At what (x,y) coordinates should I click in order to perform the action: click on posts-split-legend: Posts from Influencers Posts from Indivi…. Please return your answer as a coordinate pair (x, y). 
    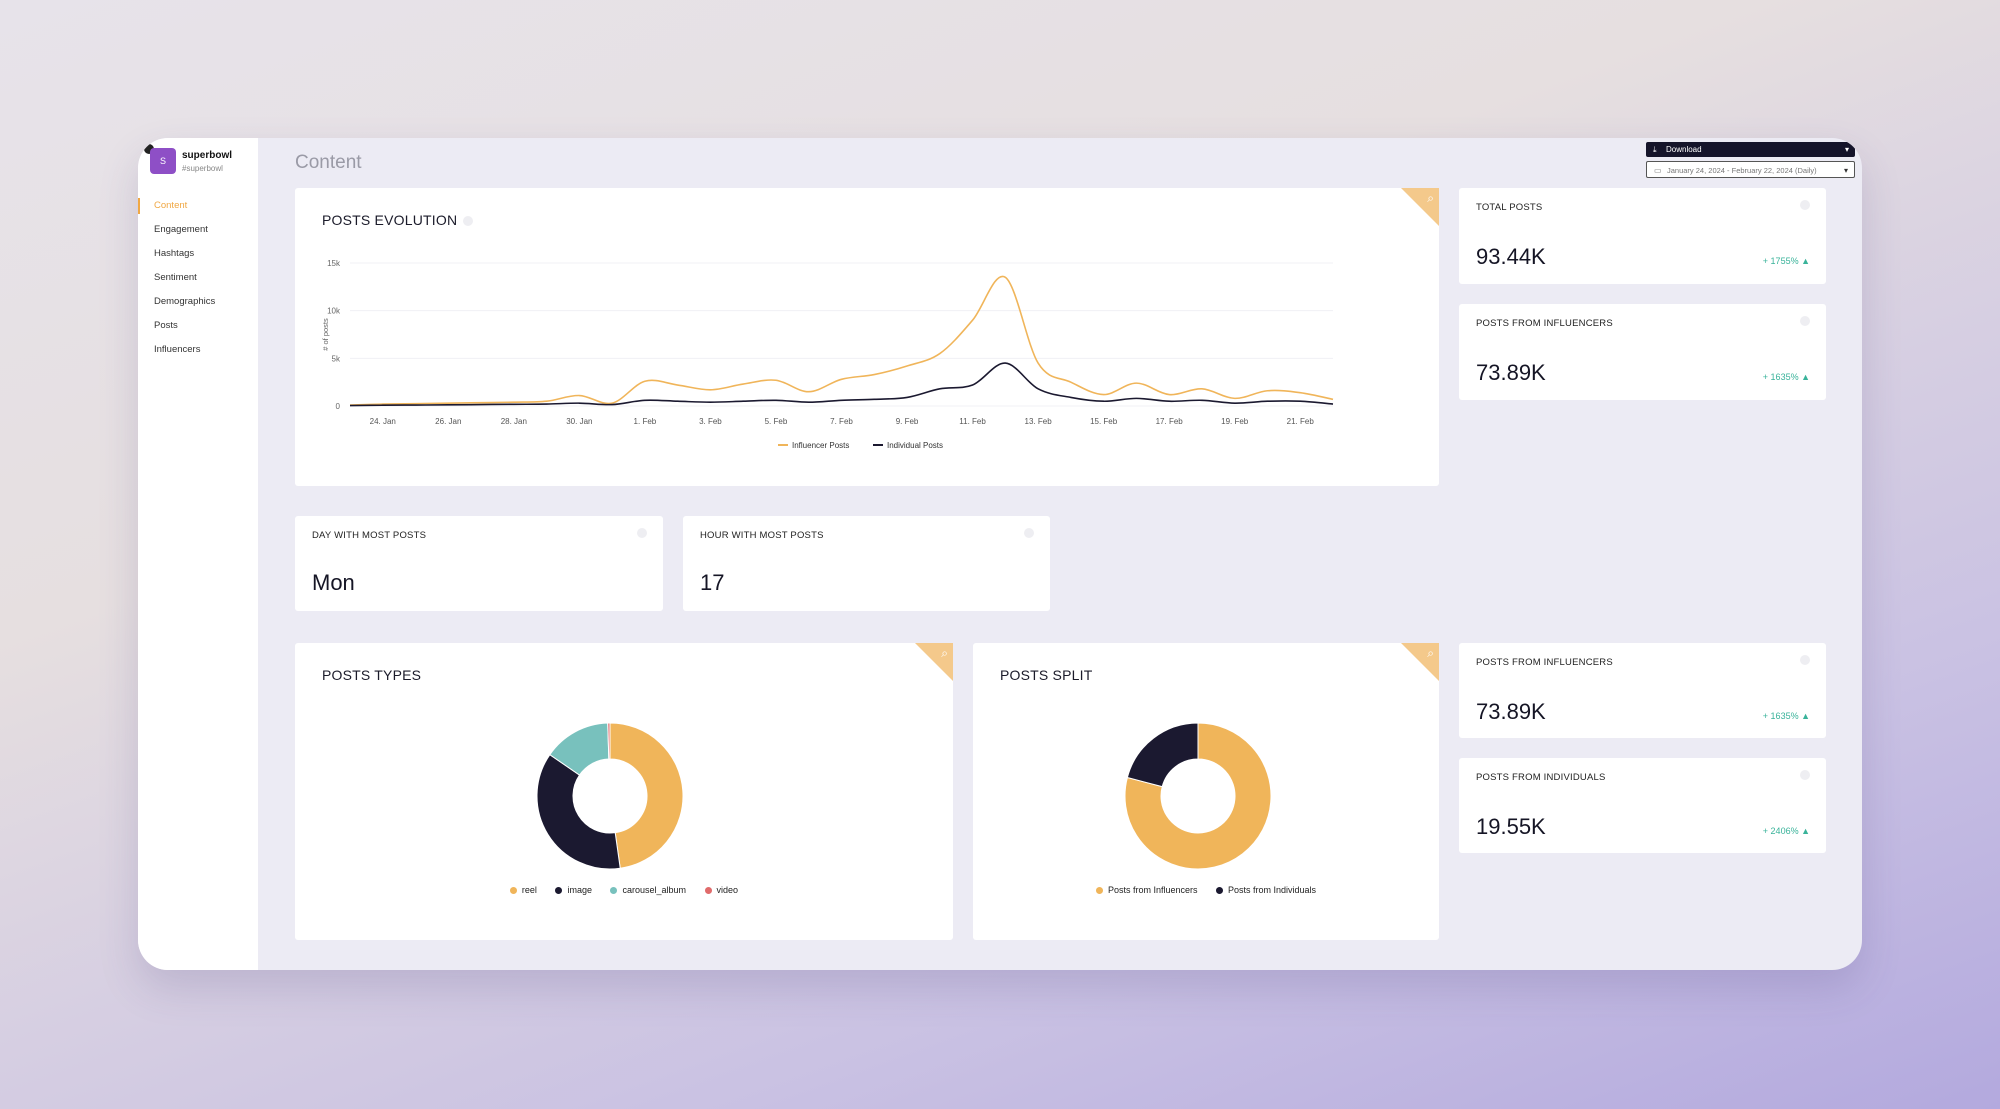
    Looking at the image, I should click on (1206, 890).